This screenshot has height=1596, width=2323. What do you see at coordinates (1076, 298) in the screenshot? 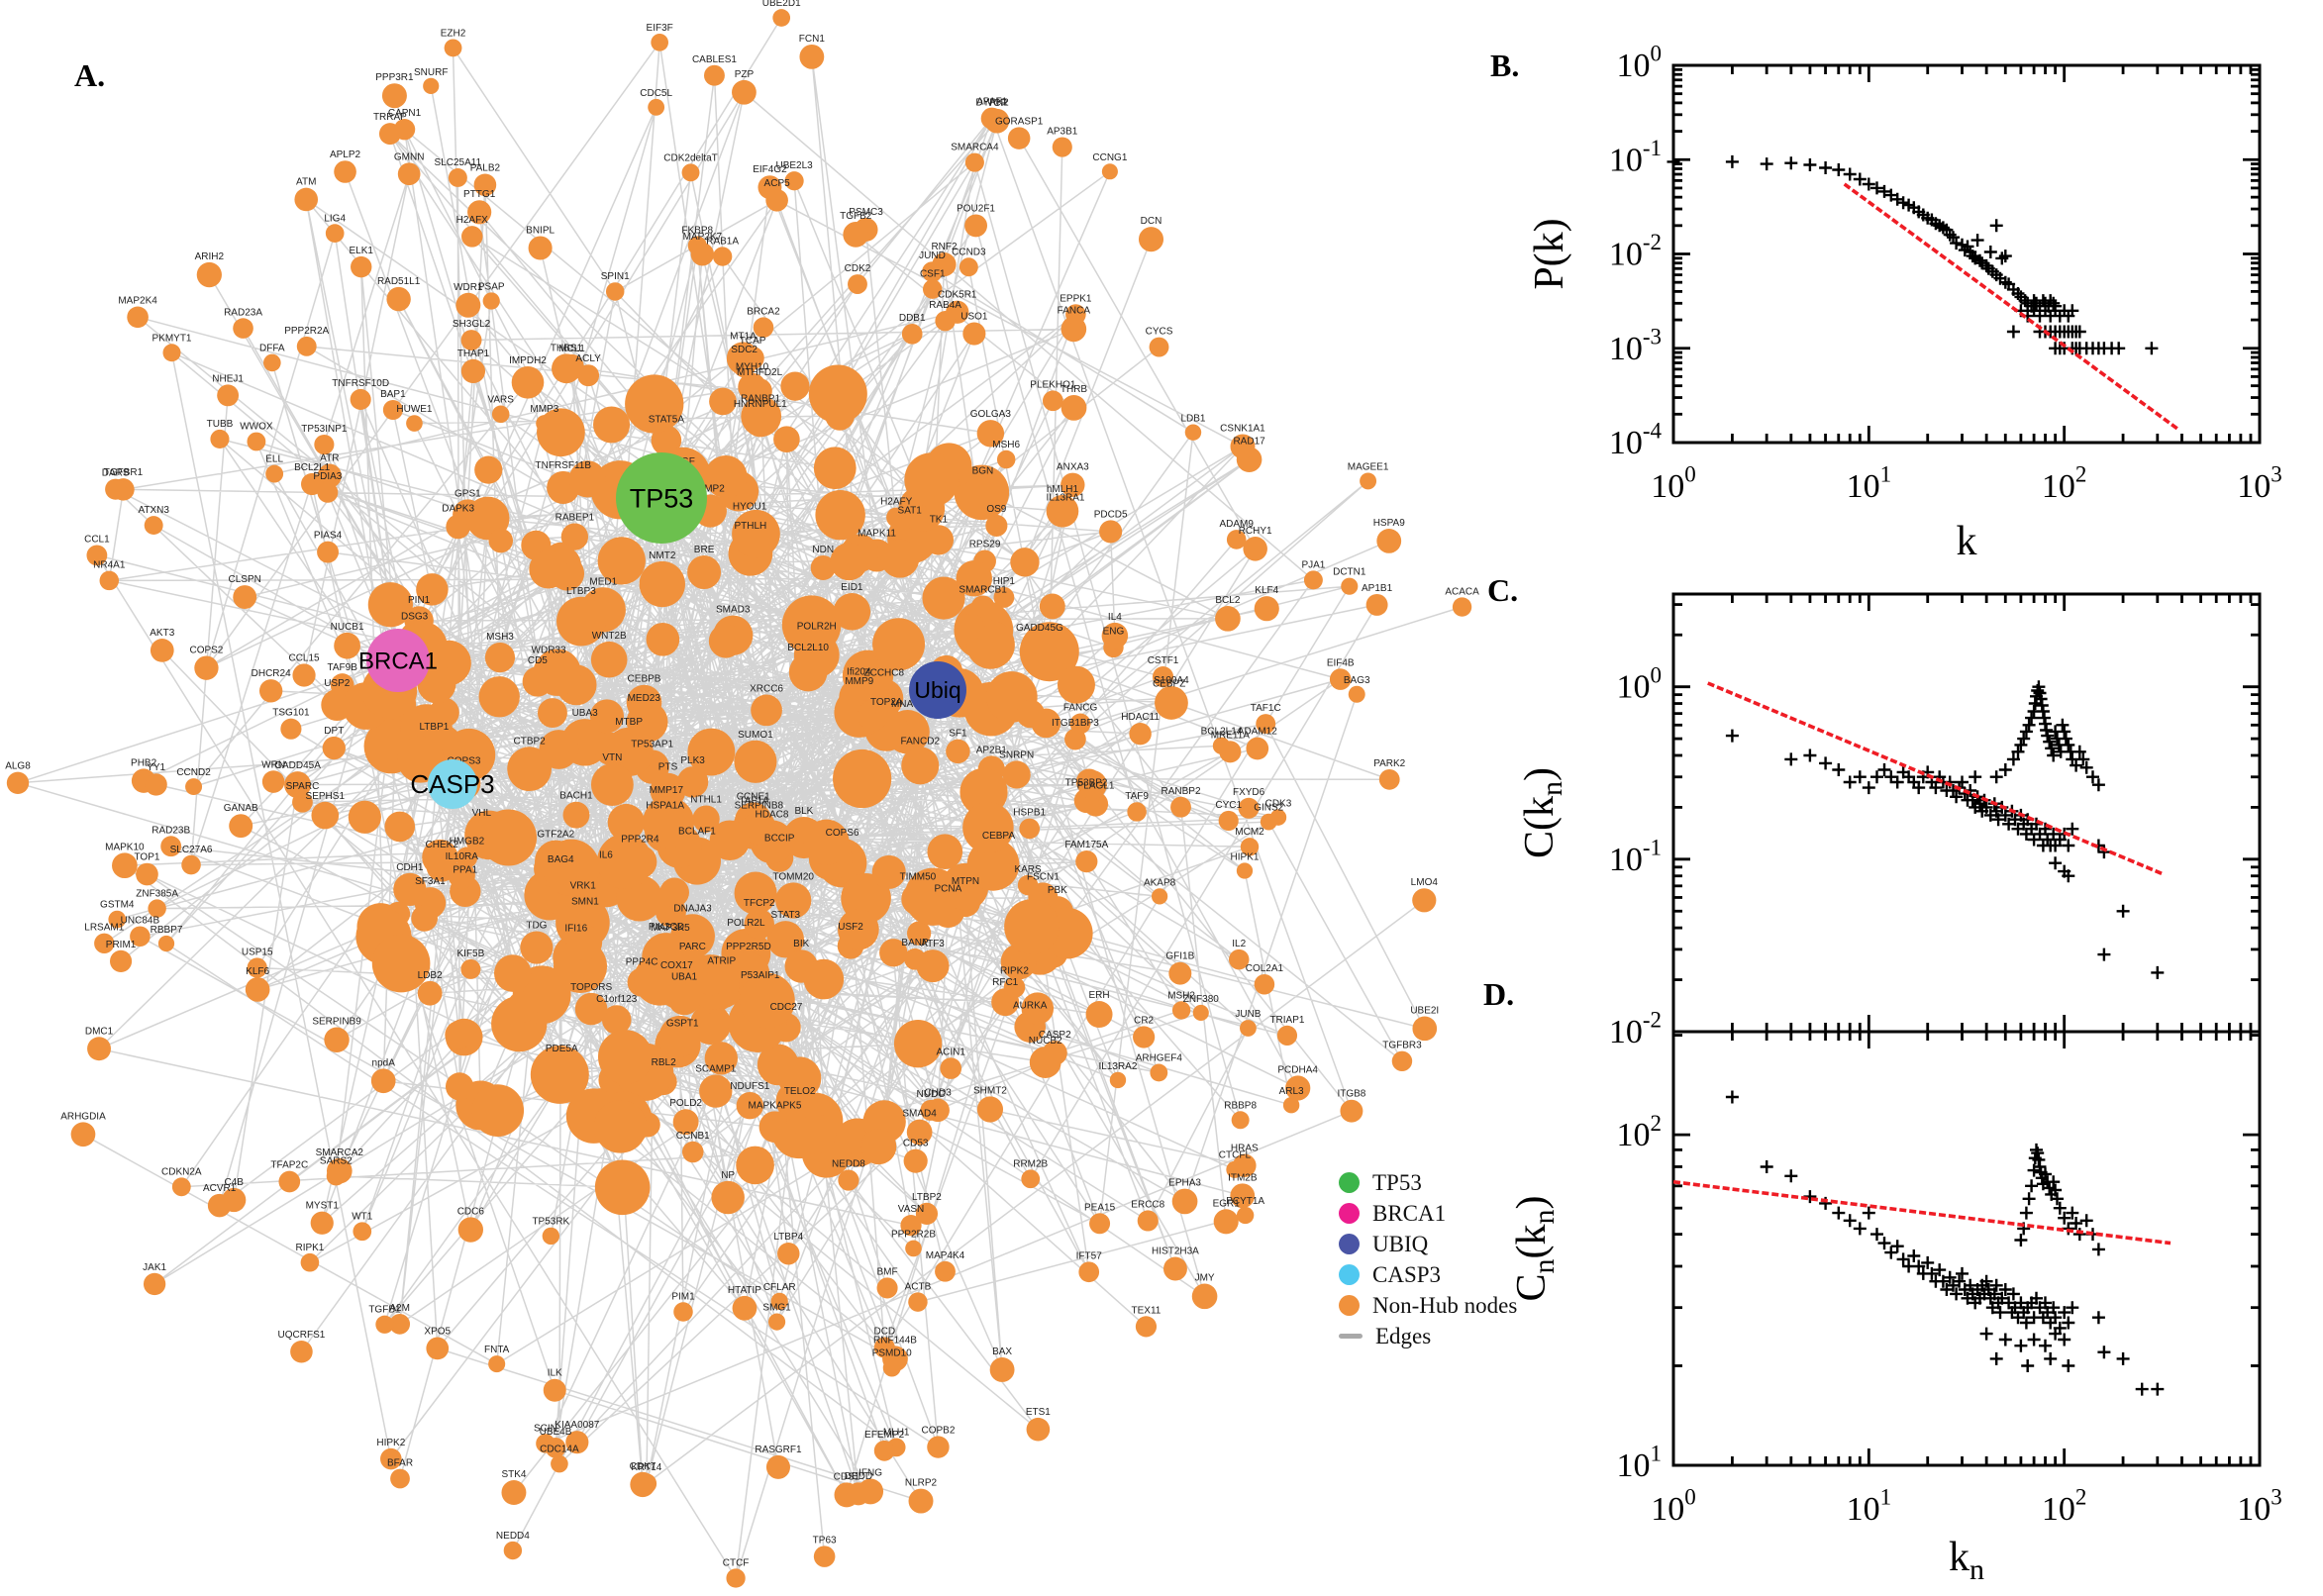
I see `svg-text: EPPK1` at bounding box center [1076, 298].